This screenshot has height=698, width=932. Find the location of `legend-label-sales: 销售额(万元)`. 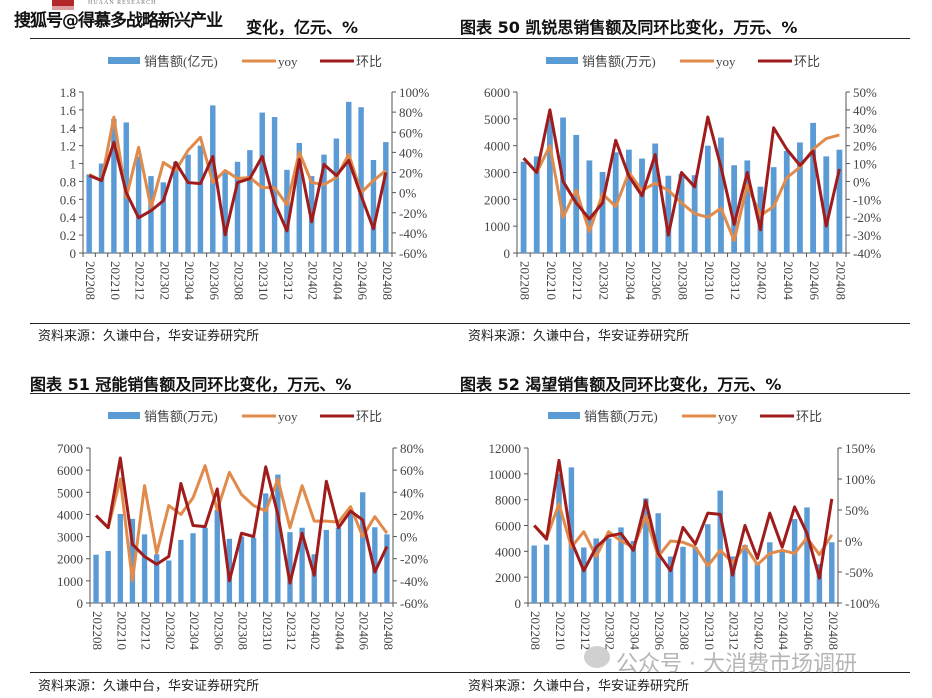

legend-label-sales: 销售额(万元) is located at coordinates (181, 416).